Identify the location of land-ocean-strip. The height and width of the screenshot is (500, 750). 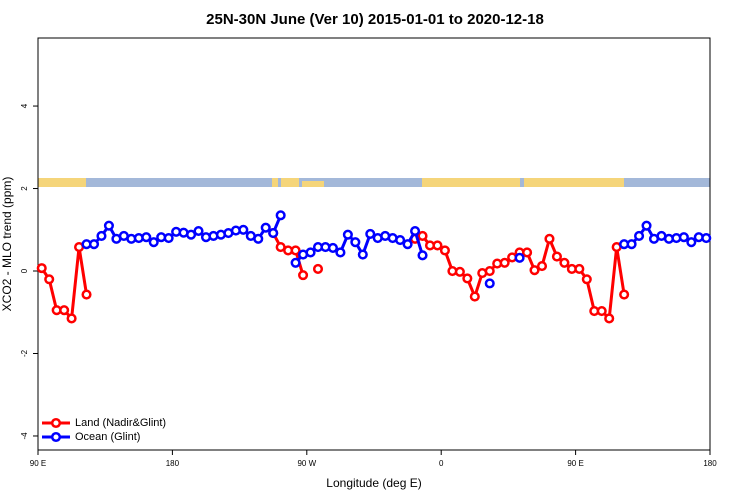
(374, 182).